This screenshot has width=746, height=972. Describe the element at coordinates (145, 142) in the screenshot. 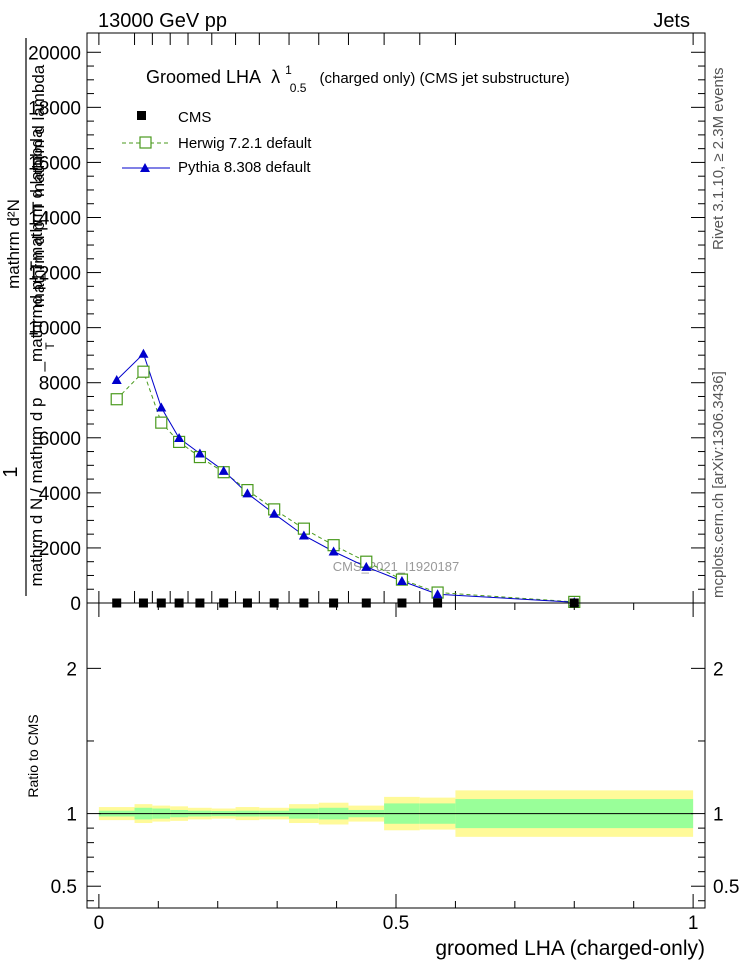

I see `legend-marker-herwig` at that location.